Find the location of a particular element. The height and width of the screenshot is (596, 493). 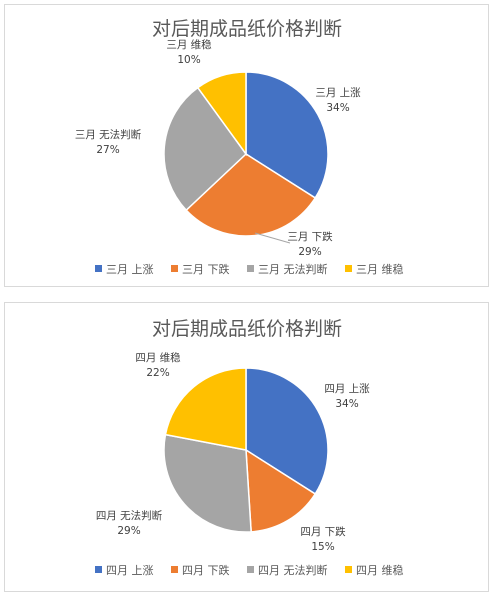

data-label-value: 27% is located at coordinates (107, 150).